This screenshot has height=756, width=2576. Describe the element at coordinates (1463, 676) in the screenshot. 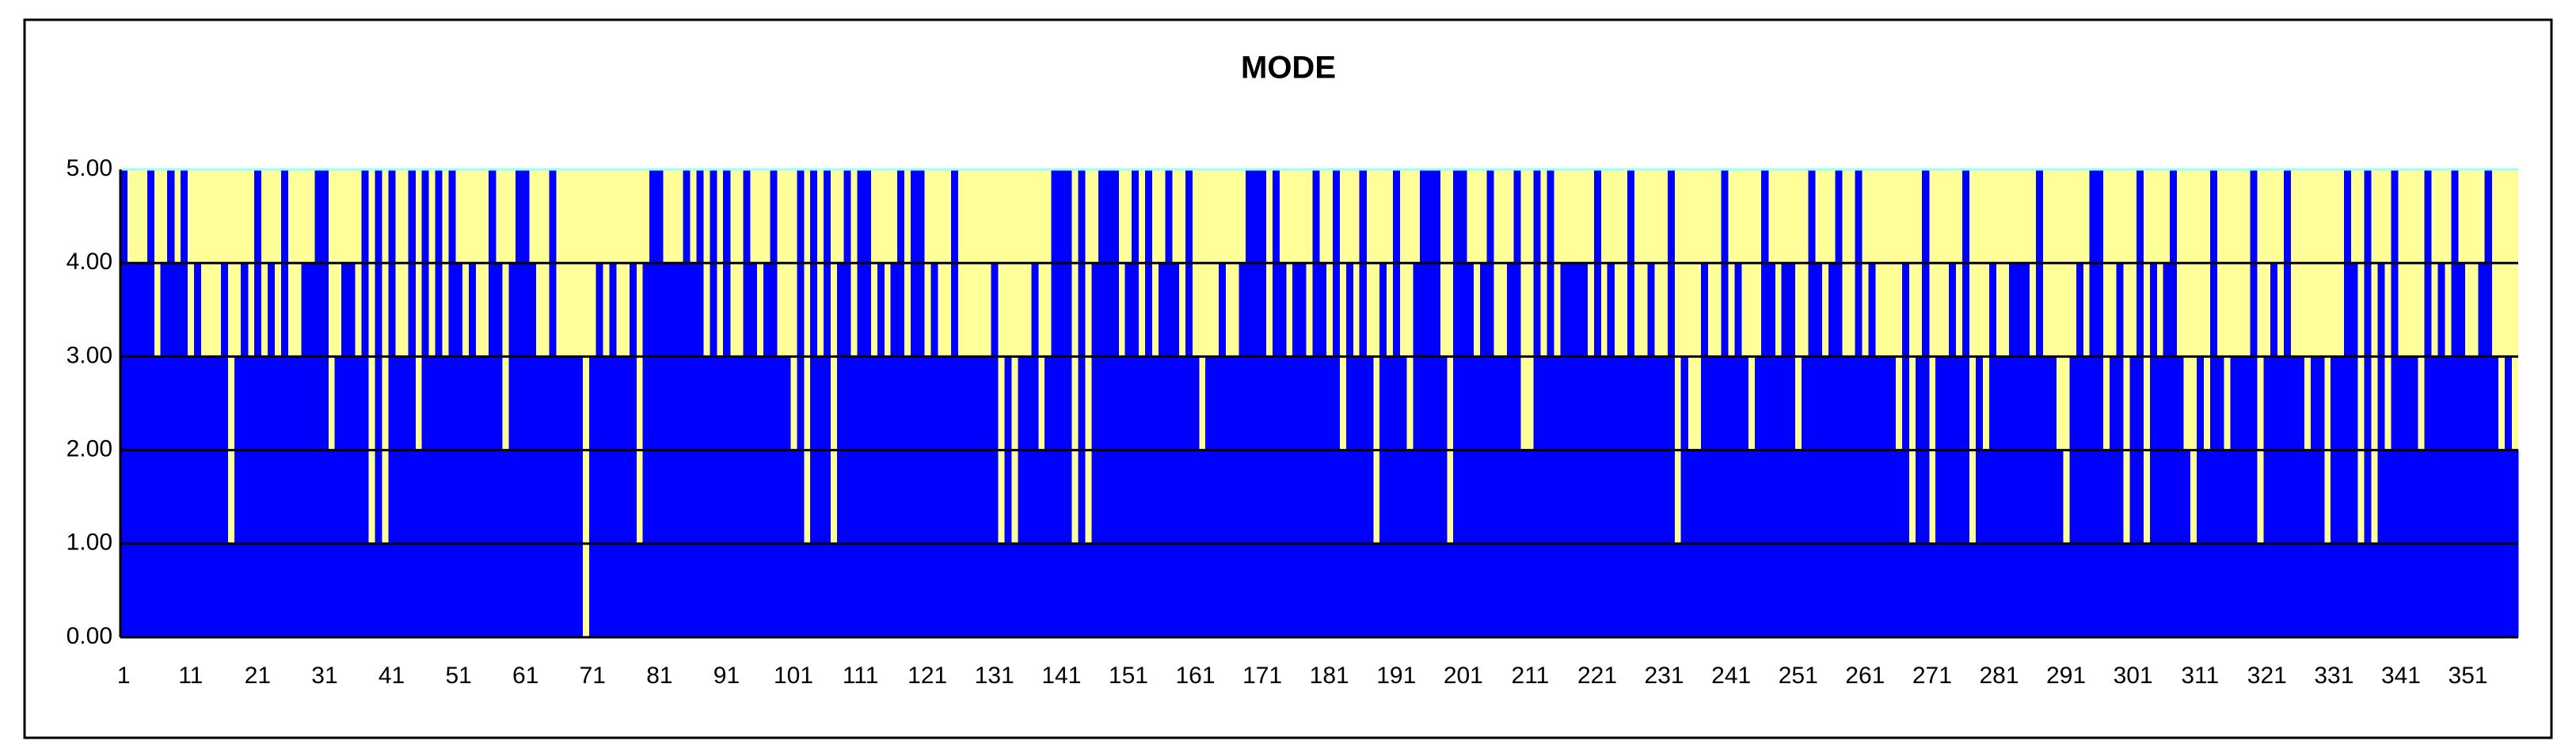

I see `x-tick-label: 201` at that location.